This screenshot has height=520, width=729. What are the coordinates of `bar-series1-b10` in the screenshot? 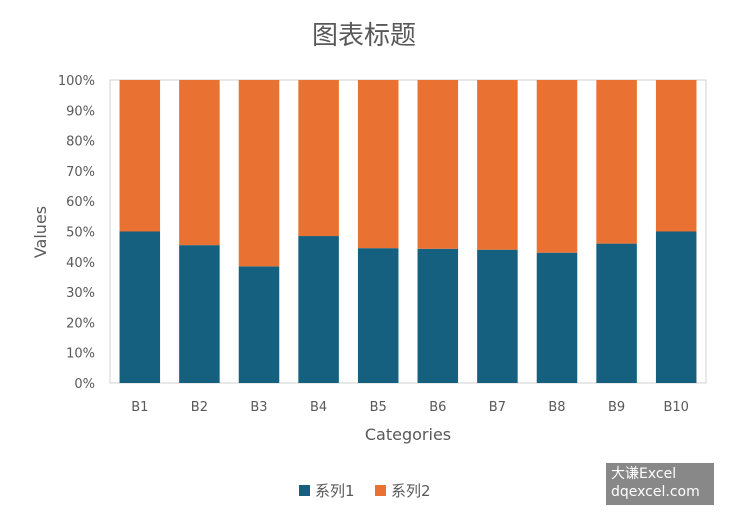 It's located at (676, 307).